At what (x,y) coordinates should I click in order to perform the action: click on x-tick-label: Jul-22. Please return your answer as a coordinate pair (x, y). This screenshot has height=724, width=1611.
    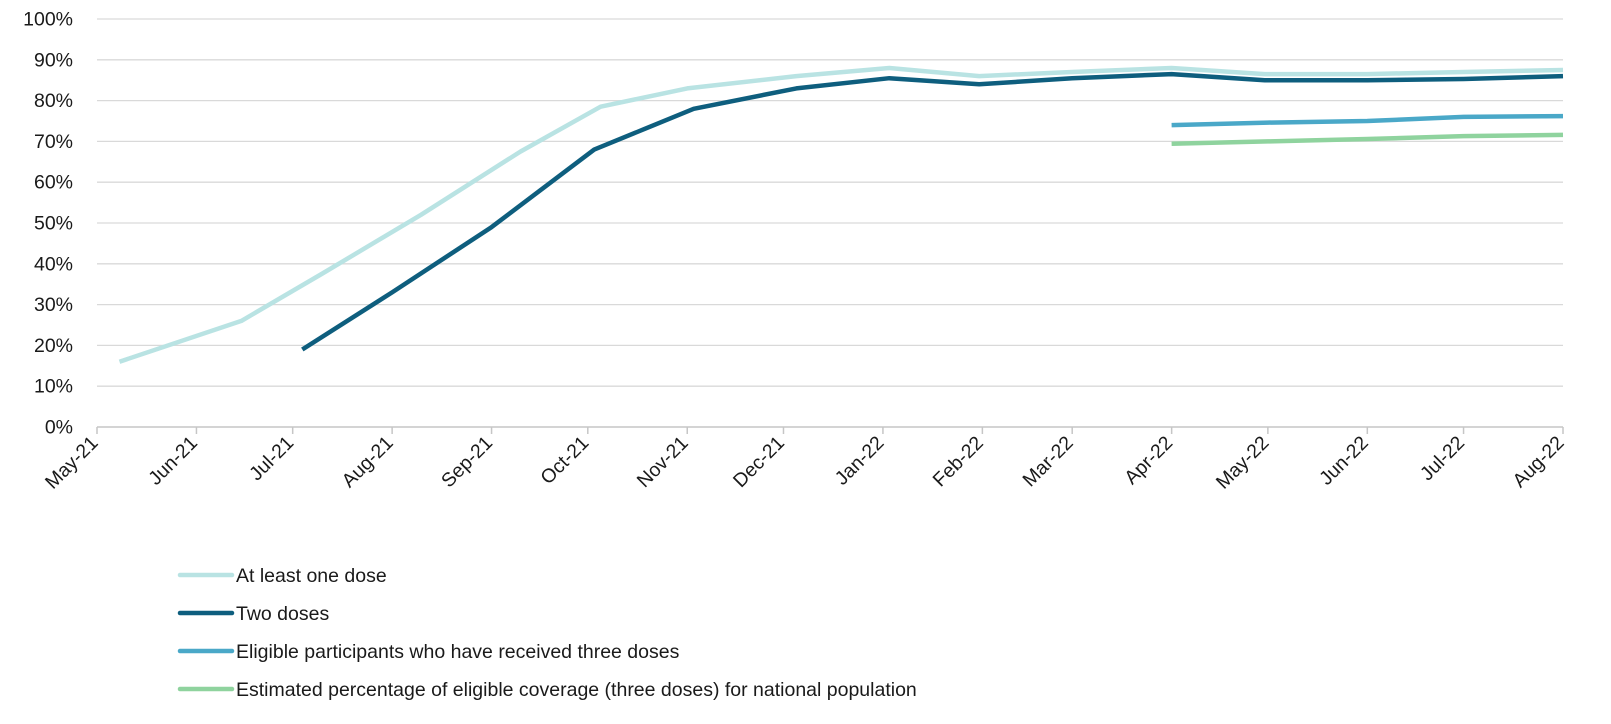
    Looking at the image, I should click on (1442, 458).